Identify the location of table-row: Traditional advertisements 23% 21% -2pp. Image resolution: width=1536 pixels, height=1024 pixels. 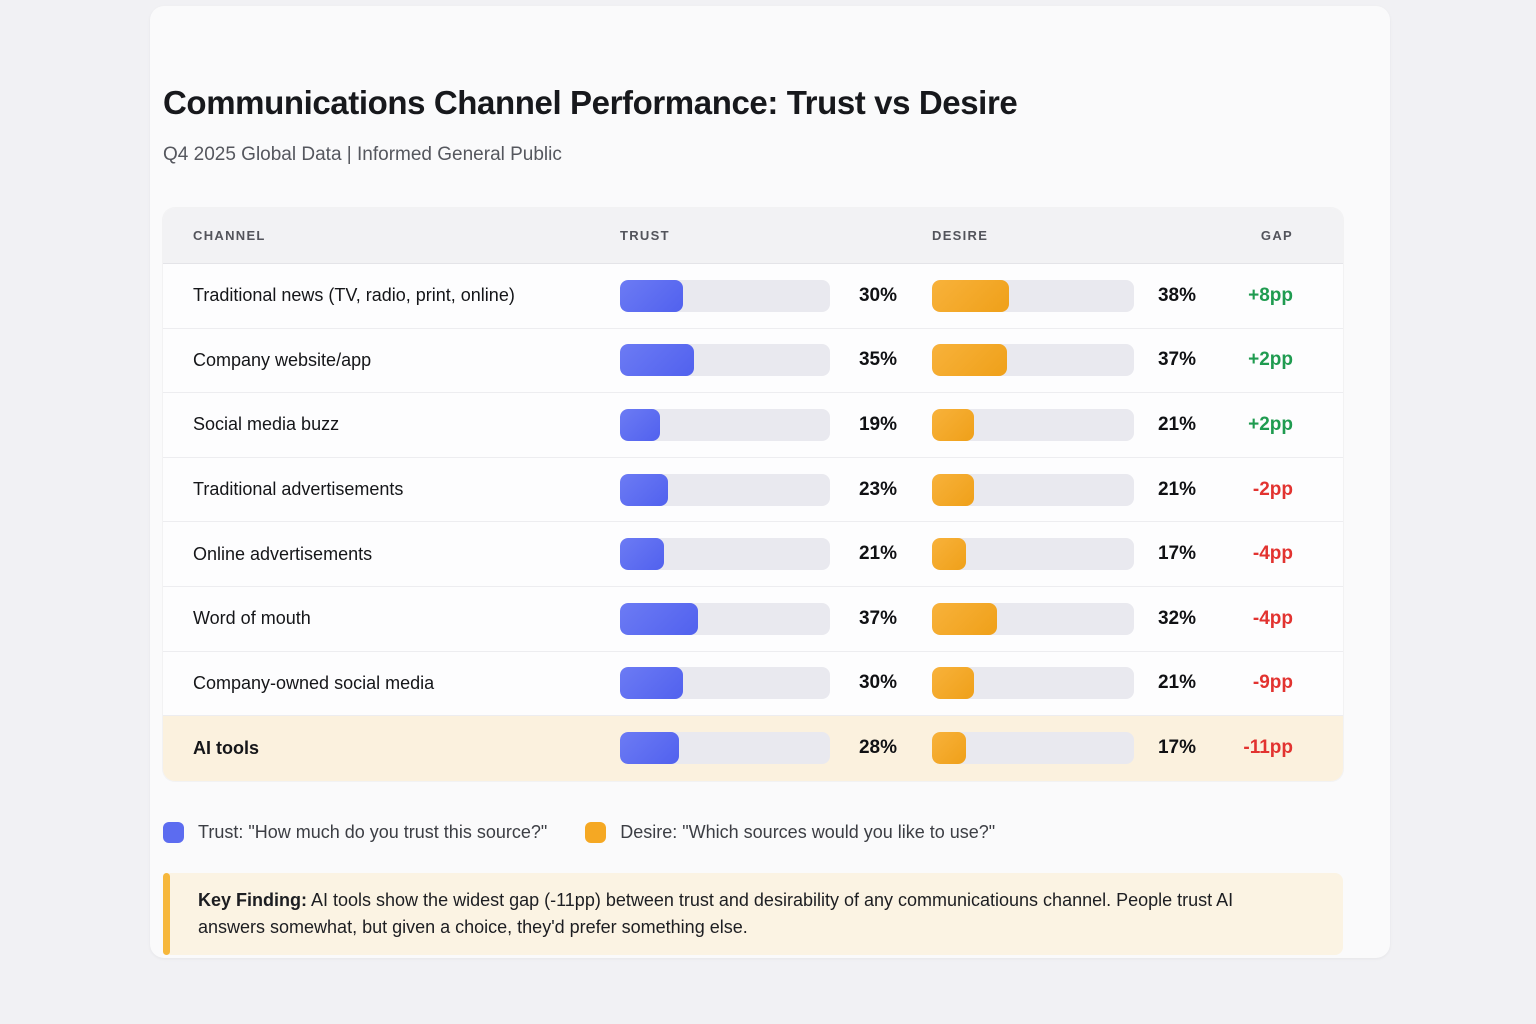
(753, 490).